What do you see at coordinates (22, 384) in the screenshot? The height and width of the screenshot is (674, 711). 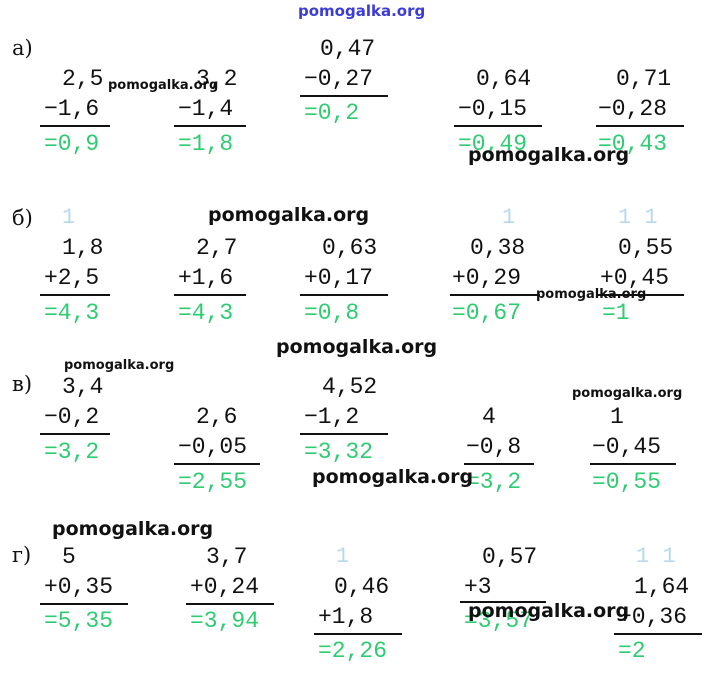 I see `section-label-v: в)` at bounding box center [22, 384].